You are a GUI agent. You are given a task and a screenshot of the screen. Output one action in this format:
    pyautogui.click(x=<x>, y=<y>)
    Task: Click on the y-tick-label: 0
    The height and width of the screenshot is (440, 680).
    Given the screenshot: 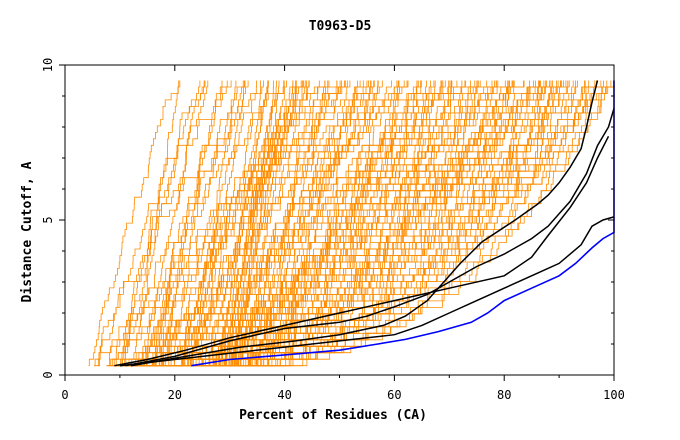 What is the action you would take?
    pyautogui.click(x=48, y=374)
    